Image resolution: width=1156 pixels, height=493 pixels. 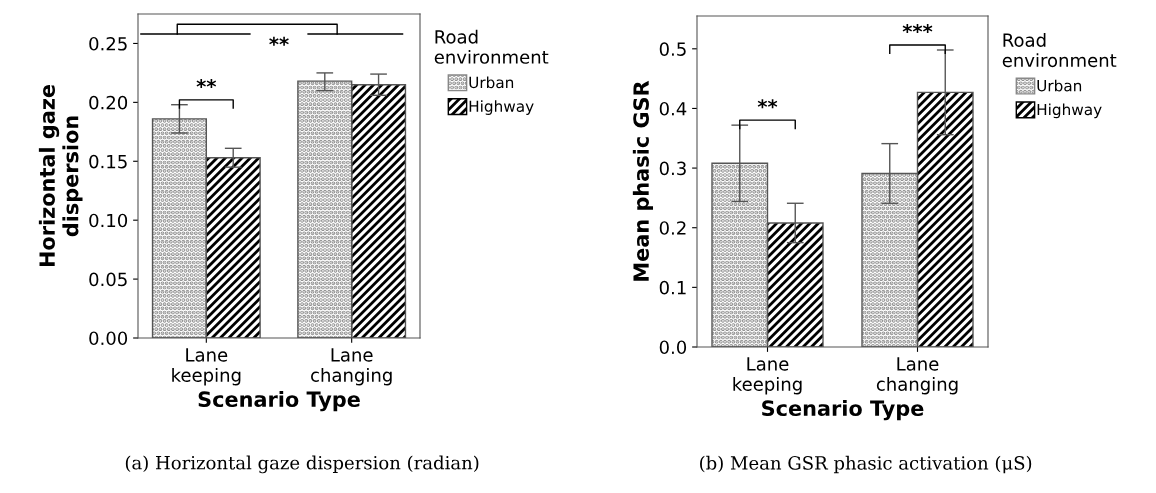 What do you see at coordinates (917, 29) in the screenshot?
I see `annotation: ***` at bounding box center [917, 29].